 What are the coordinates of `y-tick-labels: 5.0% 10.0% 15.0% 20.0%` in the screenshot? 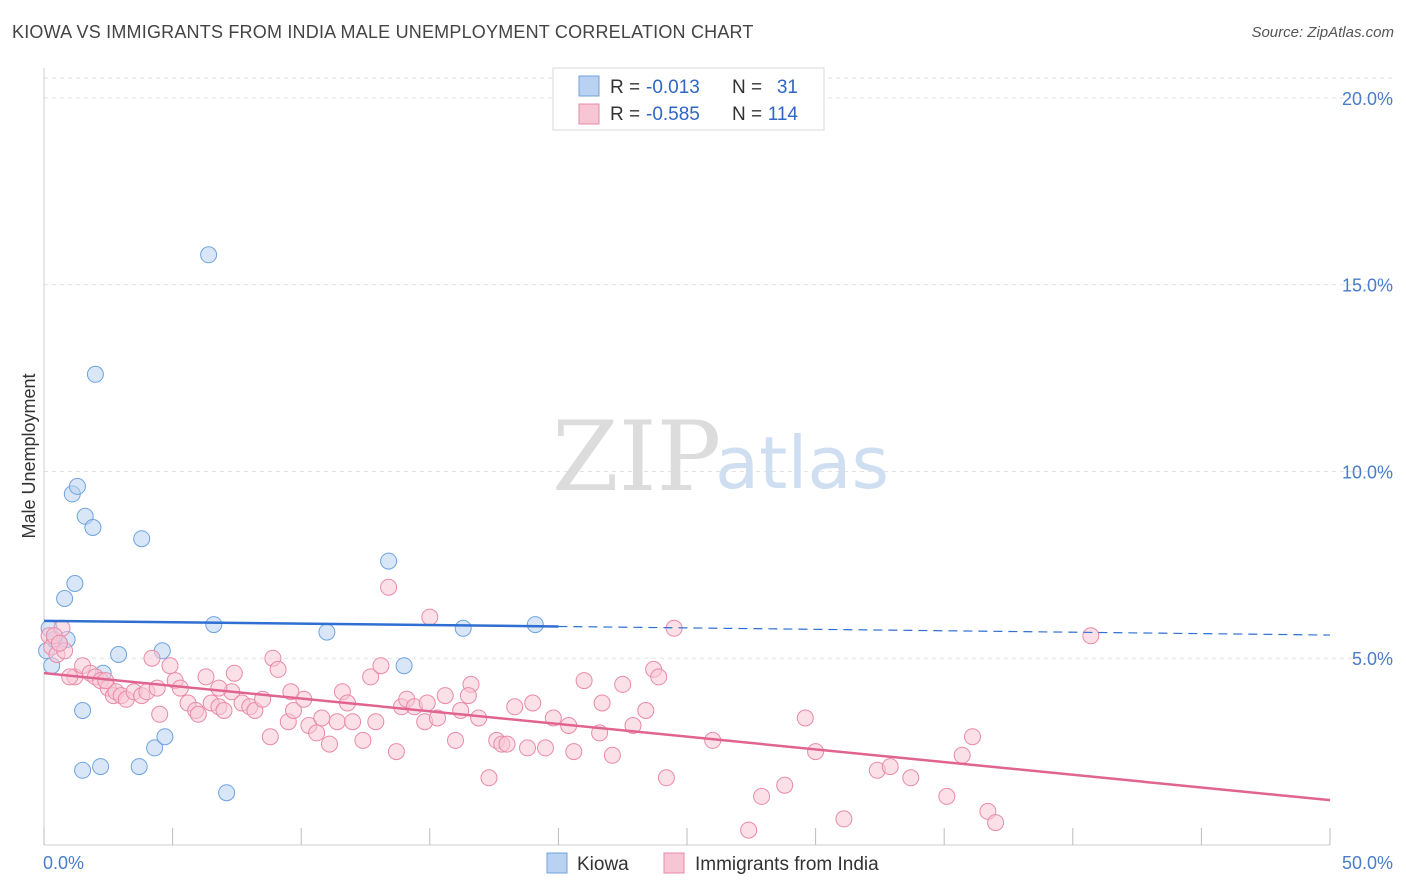 It's located at (1367, 379).